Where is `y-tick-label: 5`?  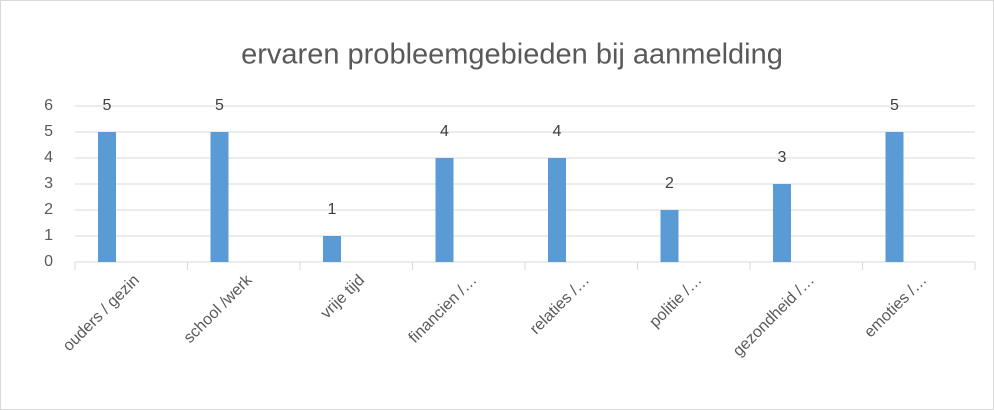 y-tick-label: 5 is located at coordinates (48, 131).